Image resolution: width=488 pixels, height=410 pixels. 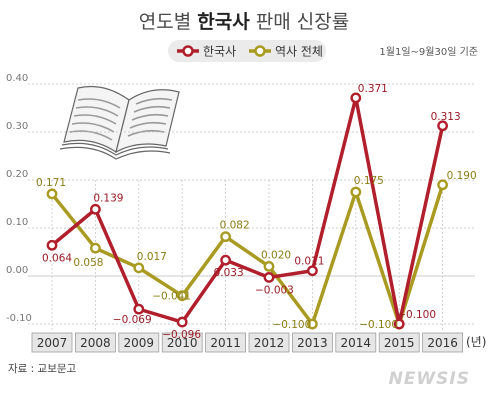 I want to click on data-label: 0.171, so click(x=51, y=183).